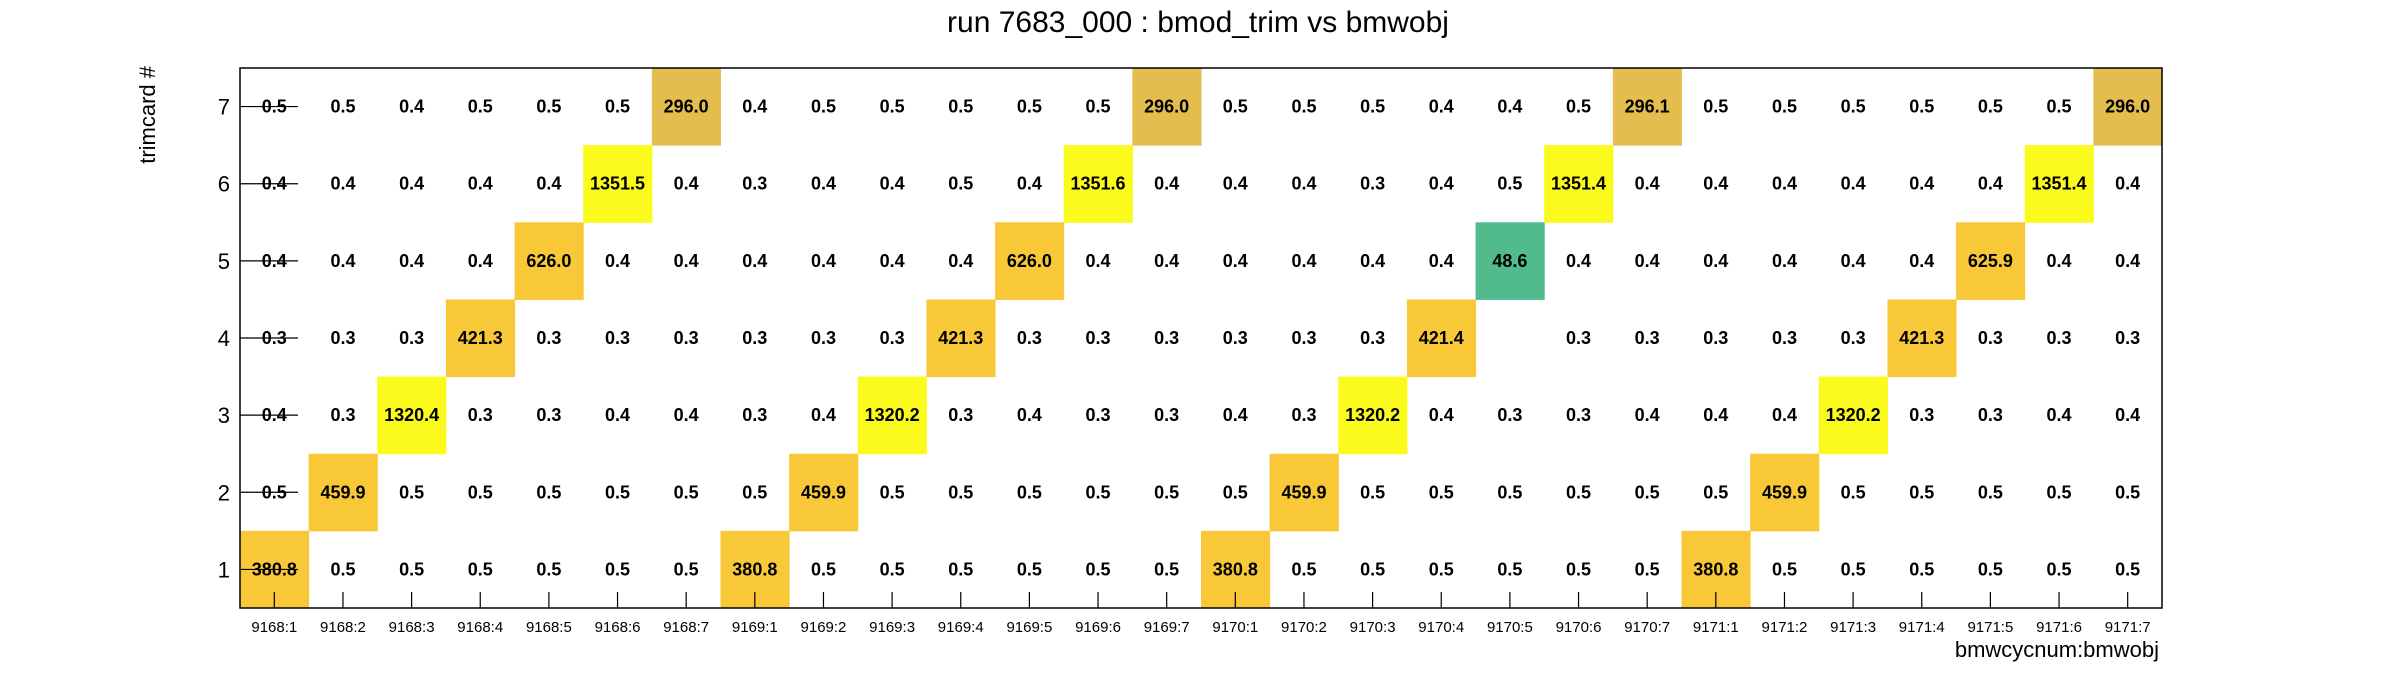  I want to click on x-tick-label: 9171:7, so click(2128, 627).